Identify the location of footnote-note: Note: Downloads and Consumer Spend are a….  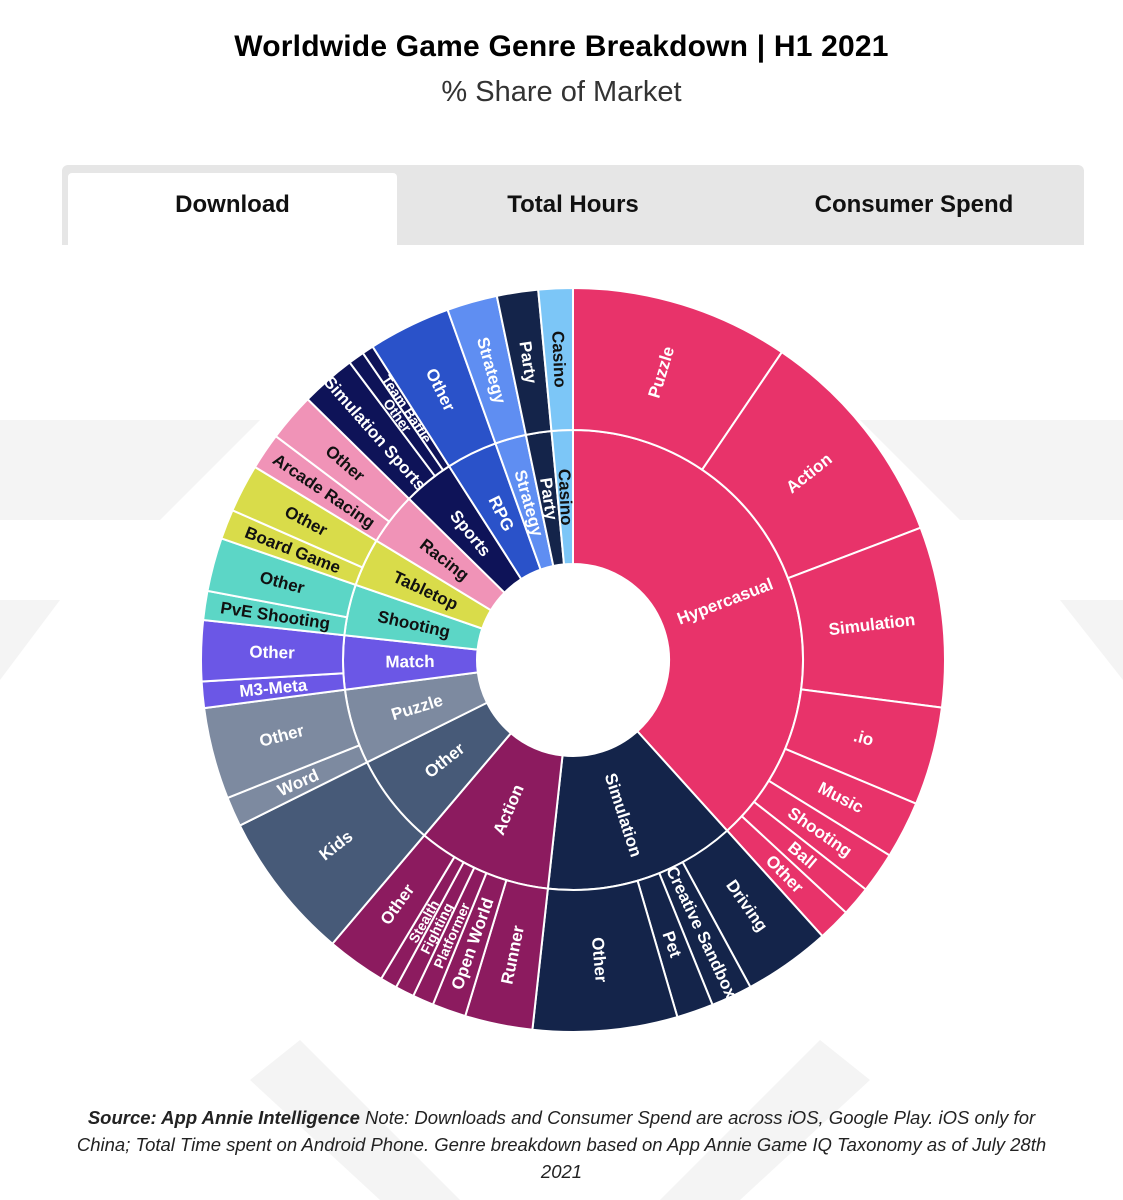
(561, 1144).